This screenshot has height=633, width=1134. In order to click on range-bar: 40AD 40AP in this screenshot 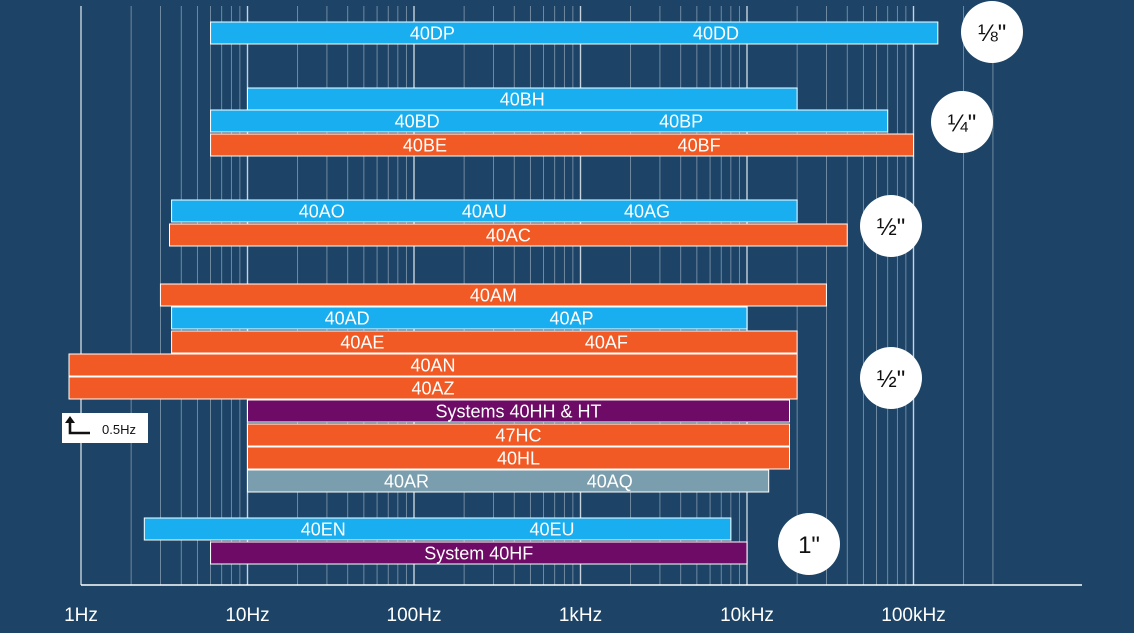, I will do `click(459, 318)`.